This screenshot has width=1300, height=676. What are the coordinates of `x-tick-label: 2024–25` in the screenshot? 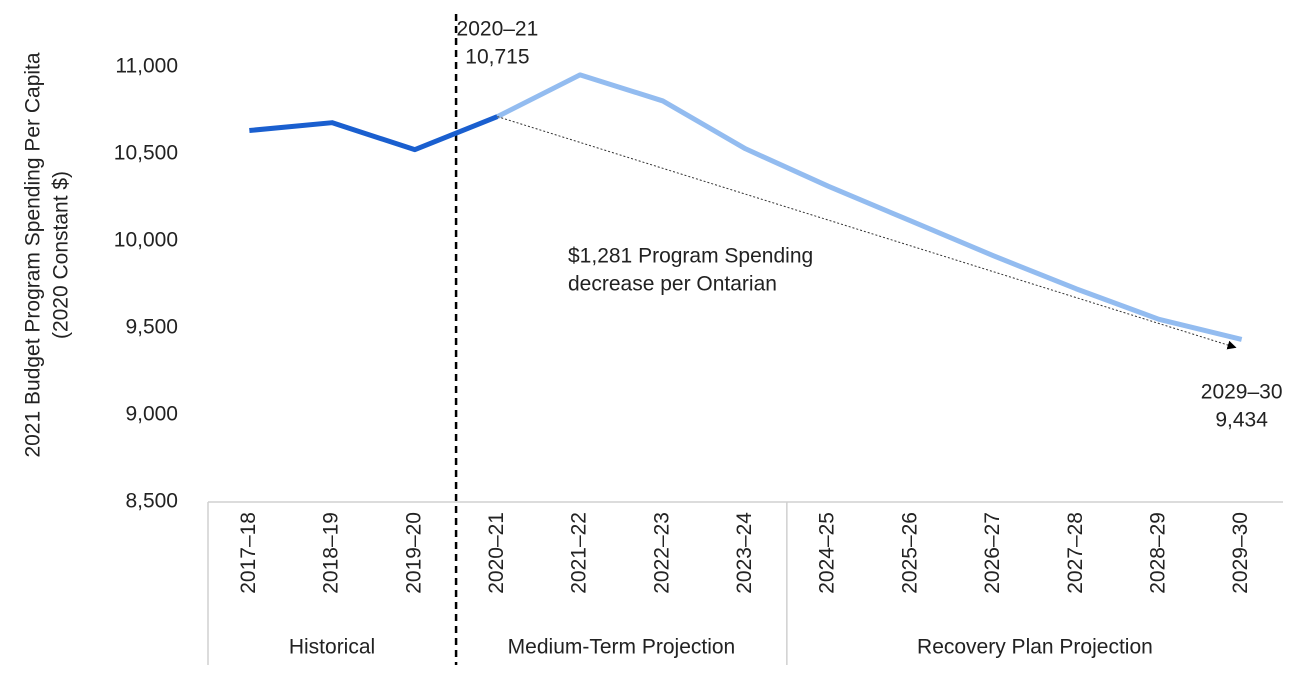 It's located at (827, 553).